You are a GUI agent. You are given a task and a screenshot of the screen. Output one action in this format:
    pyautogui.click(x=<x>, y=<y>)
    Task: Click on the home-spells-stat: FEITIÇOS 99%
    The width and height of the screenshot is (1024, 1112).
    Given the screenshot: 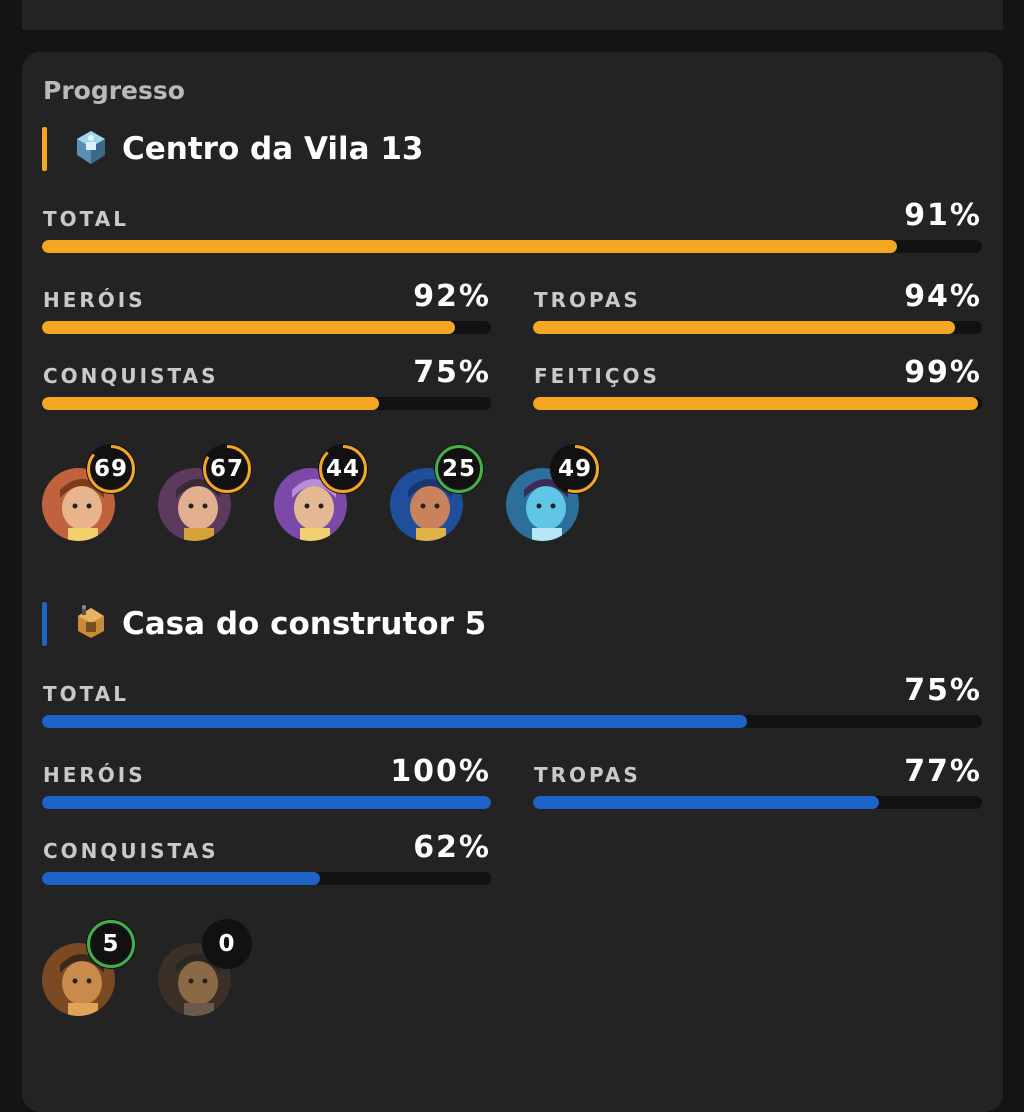 What is the action you would take?
    pyautogui.click(x=757, y=382)
    